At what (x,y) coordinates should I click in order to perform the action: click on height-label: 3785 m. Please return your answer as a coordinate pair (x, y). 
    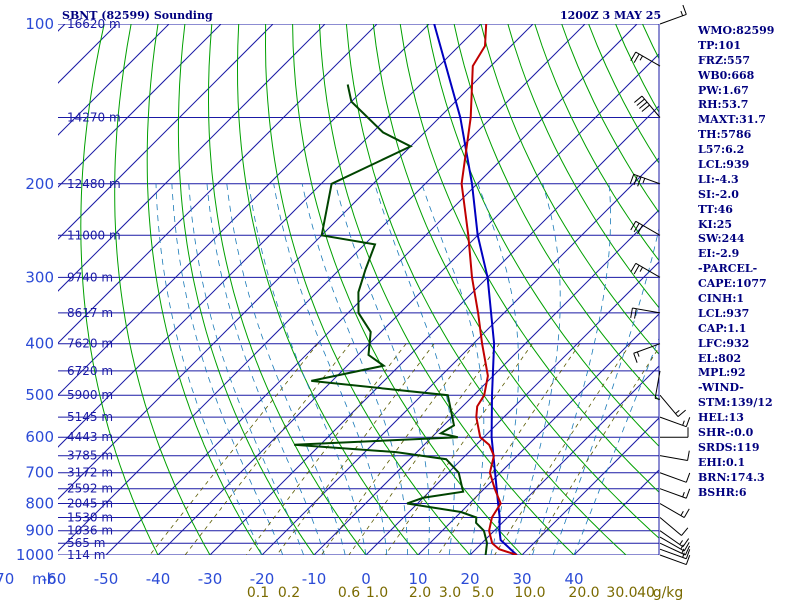
    Looking at the image, I should click on (90, 456).